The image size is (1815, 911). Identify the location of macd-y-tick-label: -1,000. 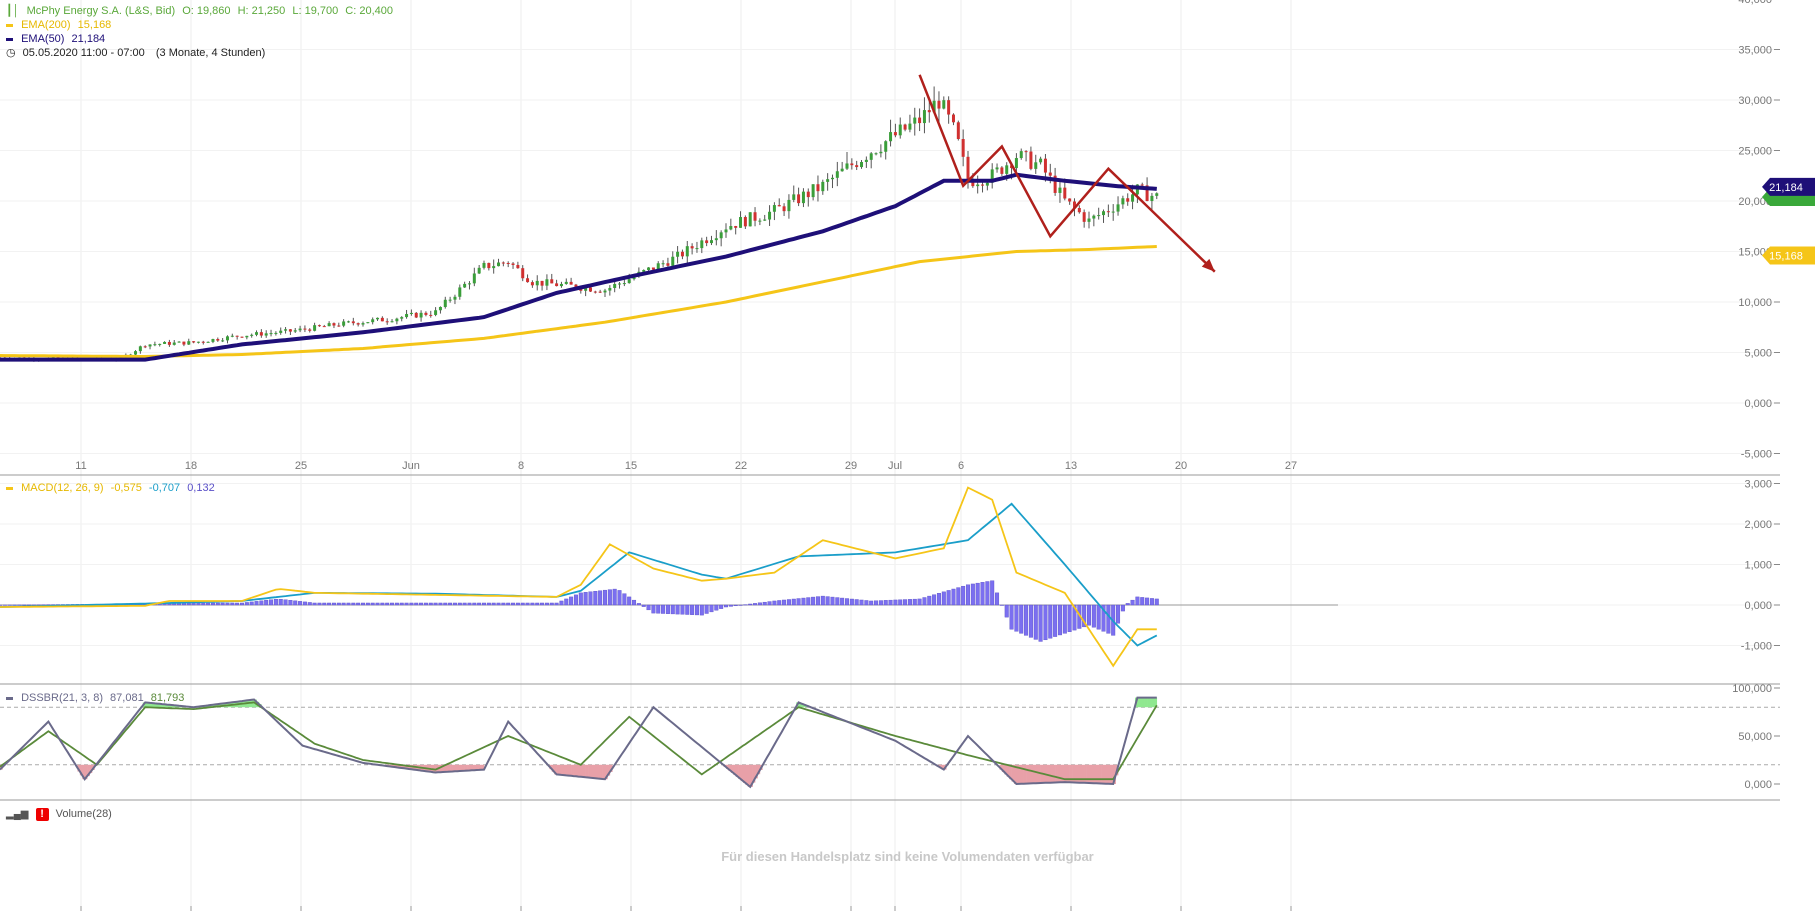
(1756, 647).